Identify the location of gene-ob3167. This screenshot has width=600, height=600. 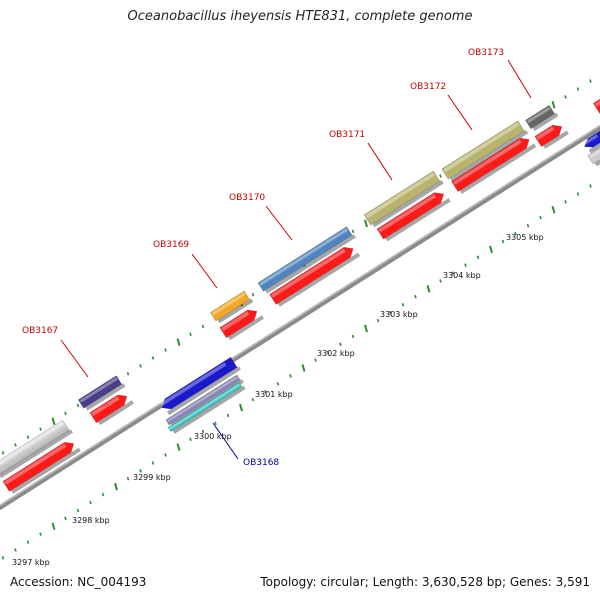
(101, 393).